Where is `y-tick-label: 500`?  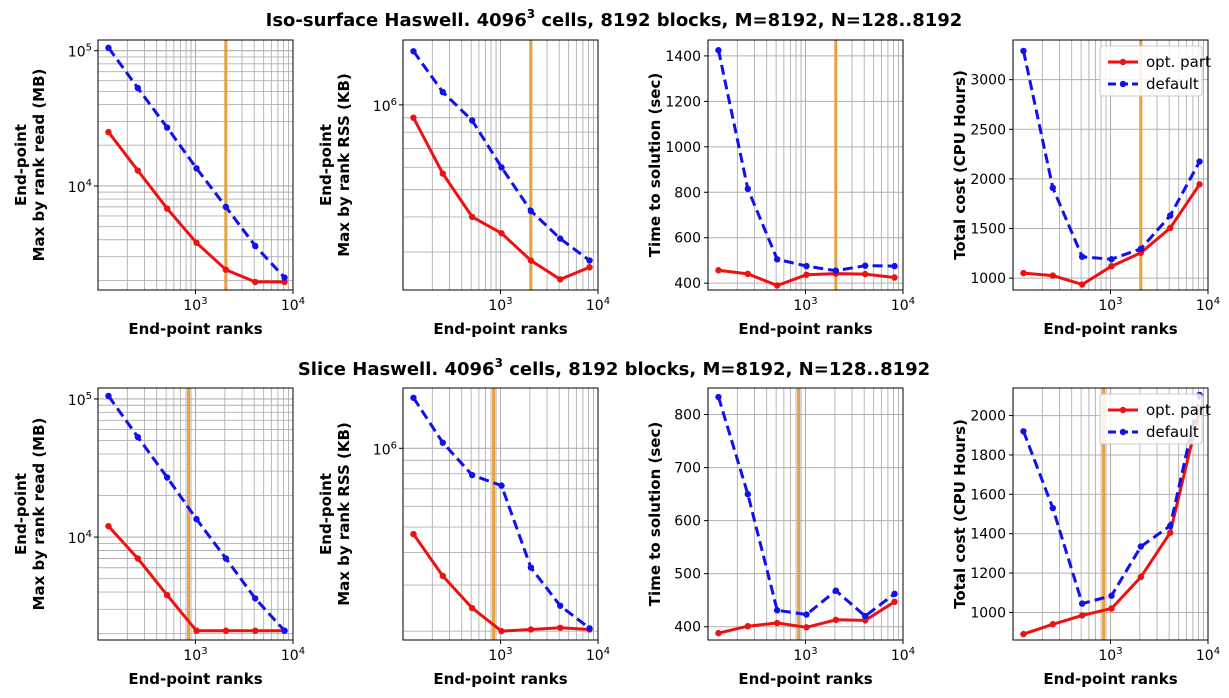
y-tick-label: 500 is located at coordinates (687, 575).